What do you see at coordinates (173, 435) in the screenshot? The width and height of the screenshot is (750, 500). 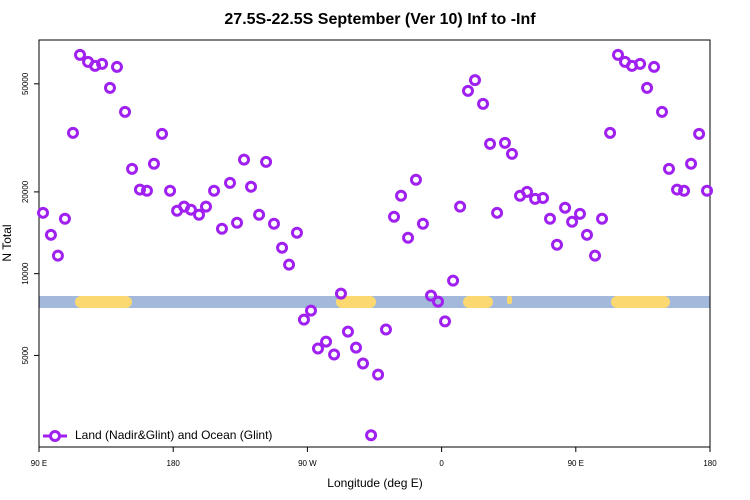 I see `legend-label: Land (Nadir&Glint) and Ocean (Glint)` at bounding box center [173, 435].